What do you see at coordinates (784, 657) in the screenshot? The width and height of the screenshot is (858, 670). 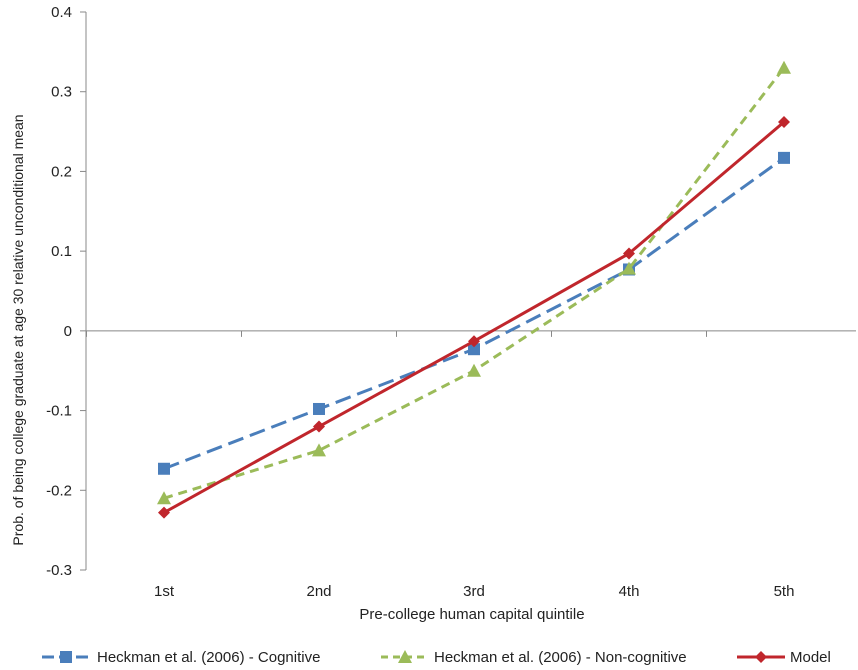 I see `legend-item: Model` at bounding box center [784, 657].